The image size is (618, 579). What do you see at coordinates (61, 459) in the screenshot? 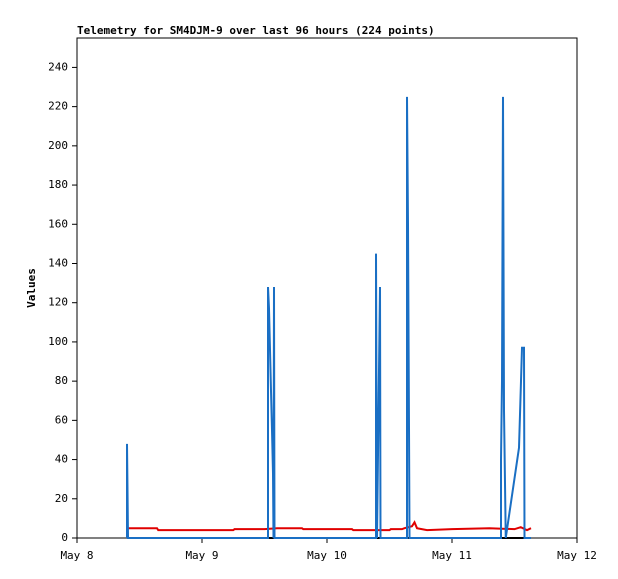
I see `y-tick-label: 40` at bounding box center [61, 459].